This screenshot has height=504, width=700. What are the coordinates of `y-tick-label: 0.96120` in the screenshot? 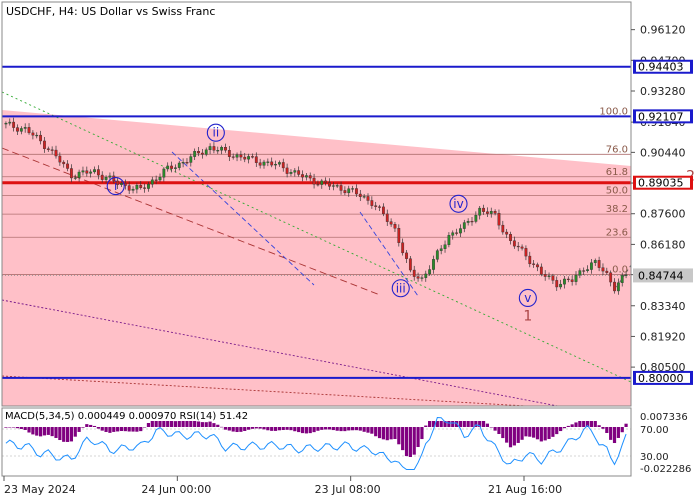 It's located at (663, 30).